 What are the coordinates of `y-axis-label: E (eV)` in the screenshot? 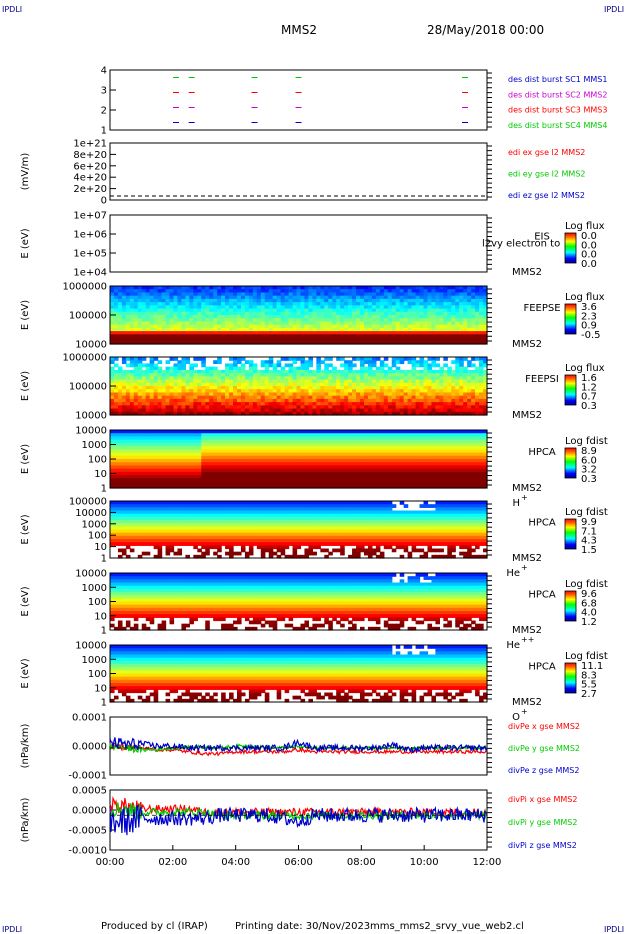 It's located at (25, 315).